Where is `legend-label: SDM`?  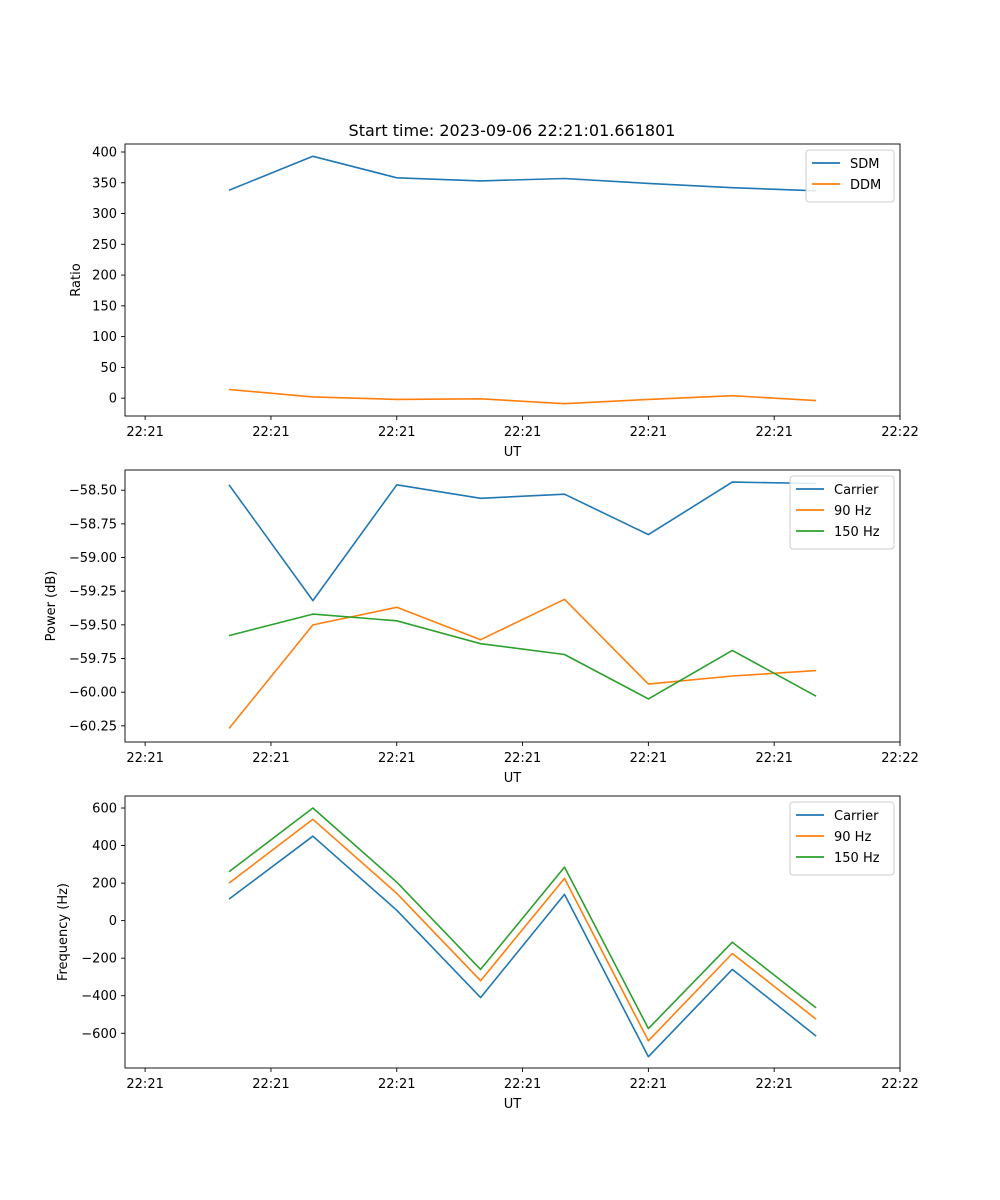
legend-label: SDM is located at coordinates (864, 164).